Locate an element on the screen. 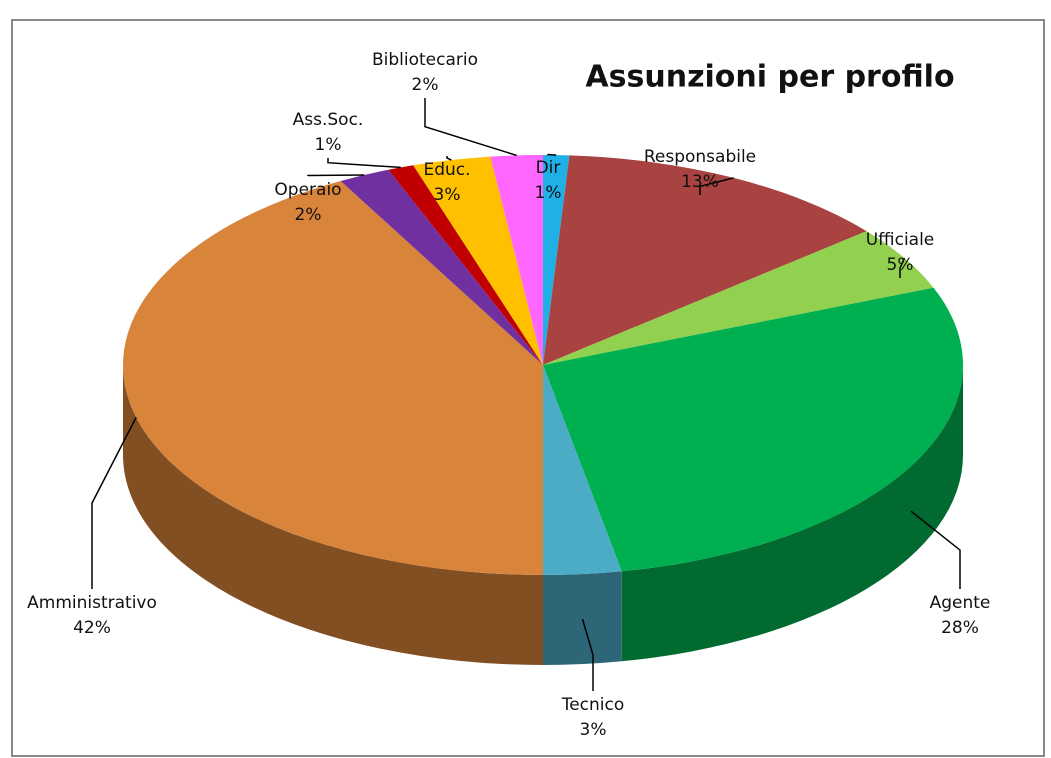 Image resolution: width=1051 pixels, height=758 pixels. slice-label: Educ. is located at coordinates (446, 170).